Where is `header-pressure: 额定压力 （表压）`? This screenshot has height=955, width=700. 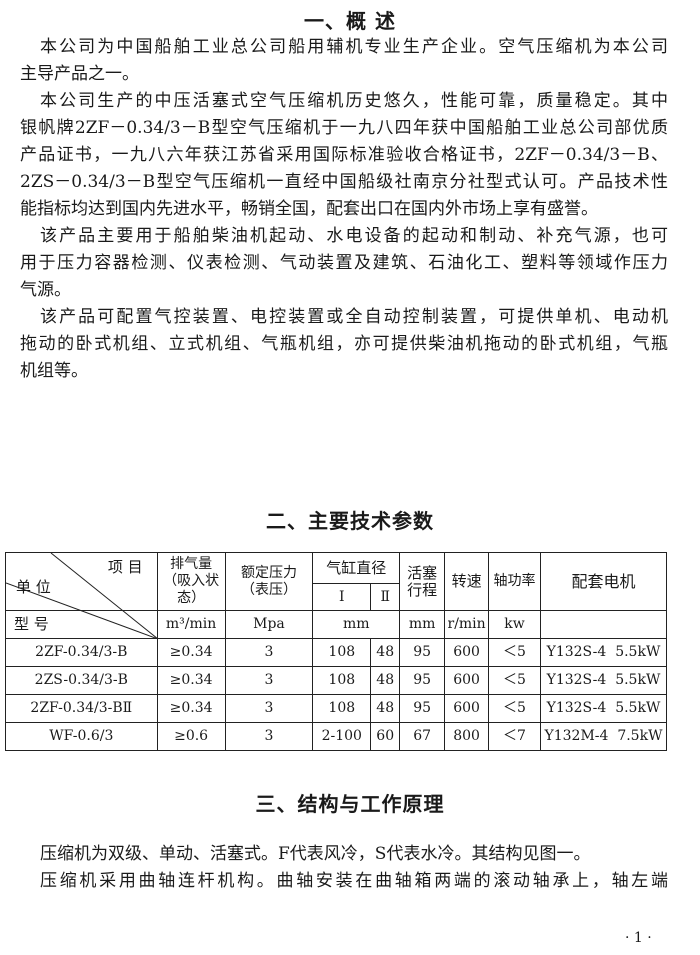 header-pressure: 额定压力 （表压） is located at coordinates (269, 581).